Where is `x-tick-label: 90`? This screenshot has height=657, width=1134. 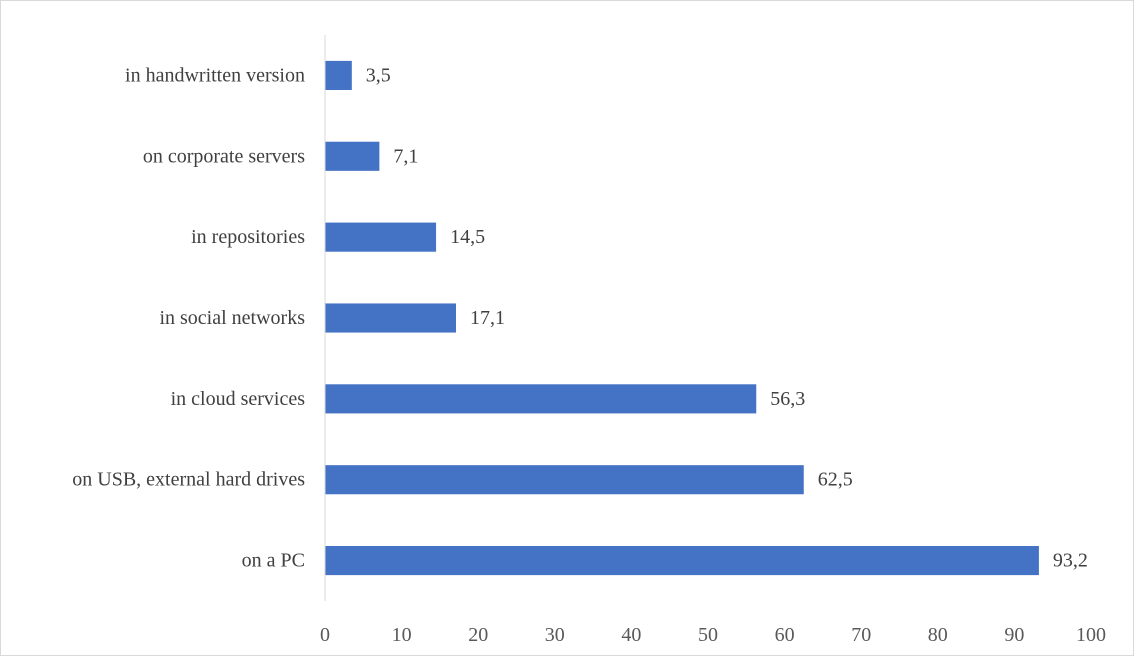
x-tick-label: 90 is located at coordinates (1014, 635).